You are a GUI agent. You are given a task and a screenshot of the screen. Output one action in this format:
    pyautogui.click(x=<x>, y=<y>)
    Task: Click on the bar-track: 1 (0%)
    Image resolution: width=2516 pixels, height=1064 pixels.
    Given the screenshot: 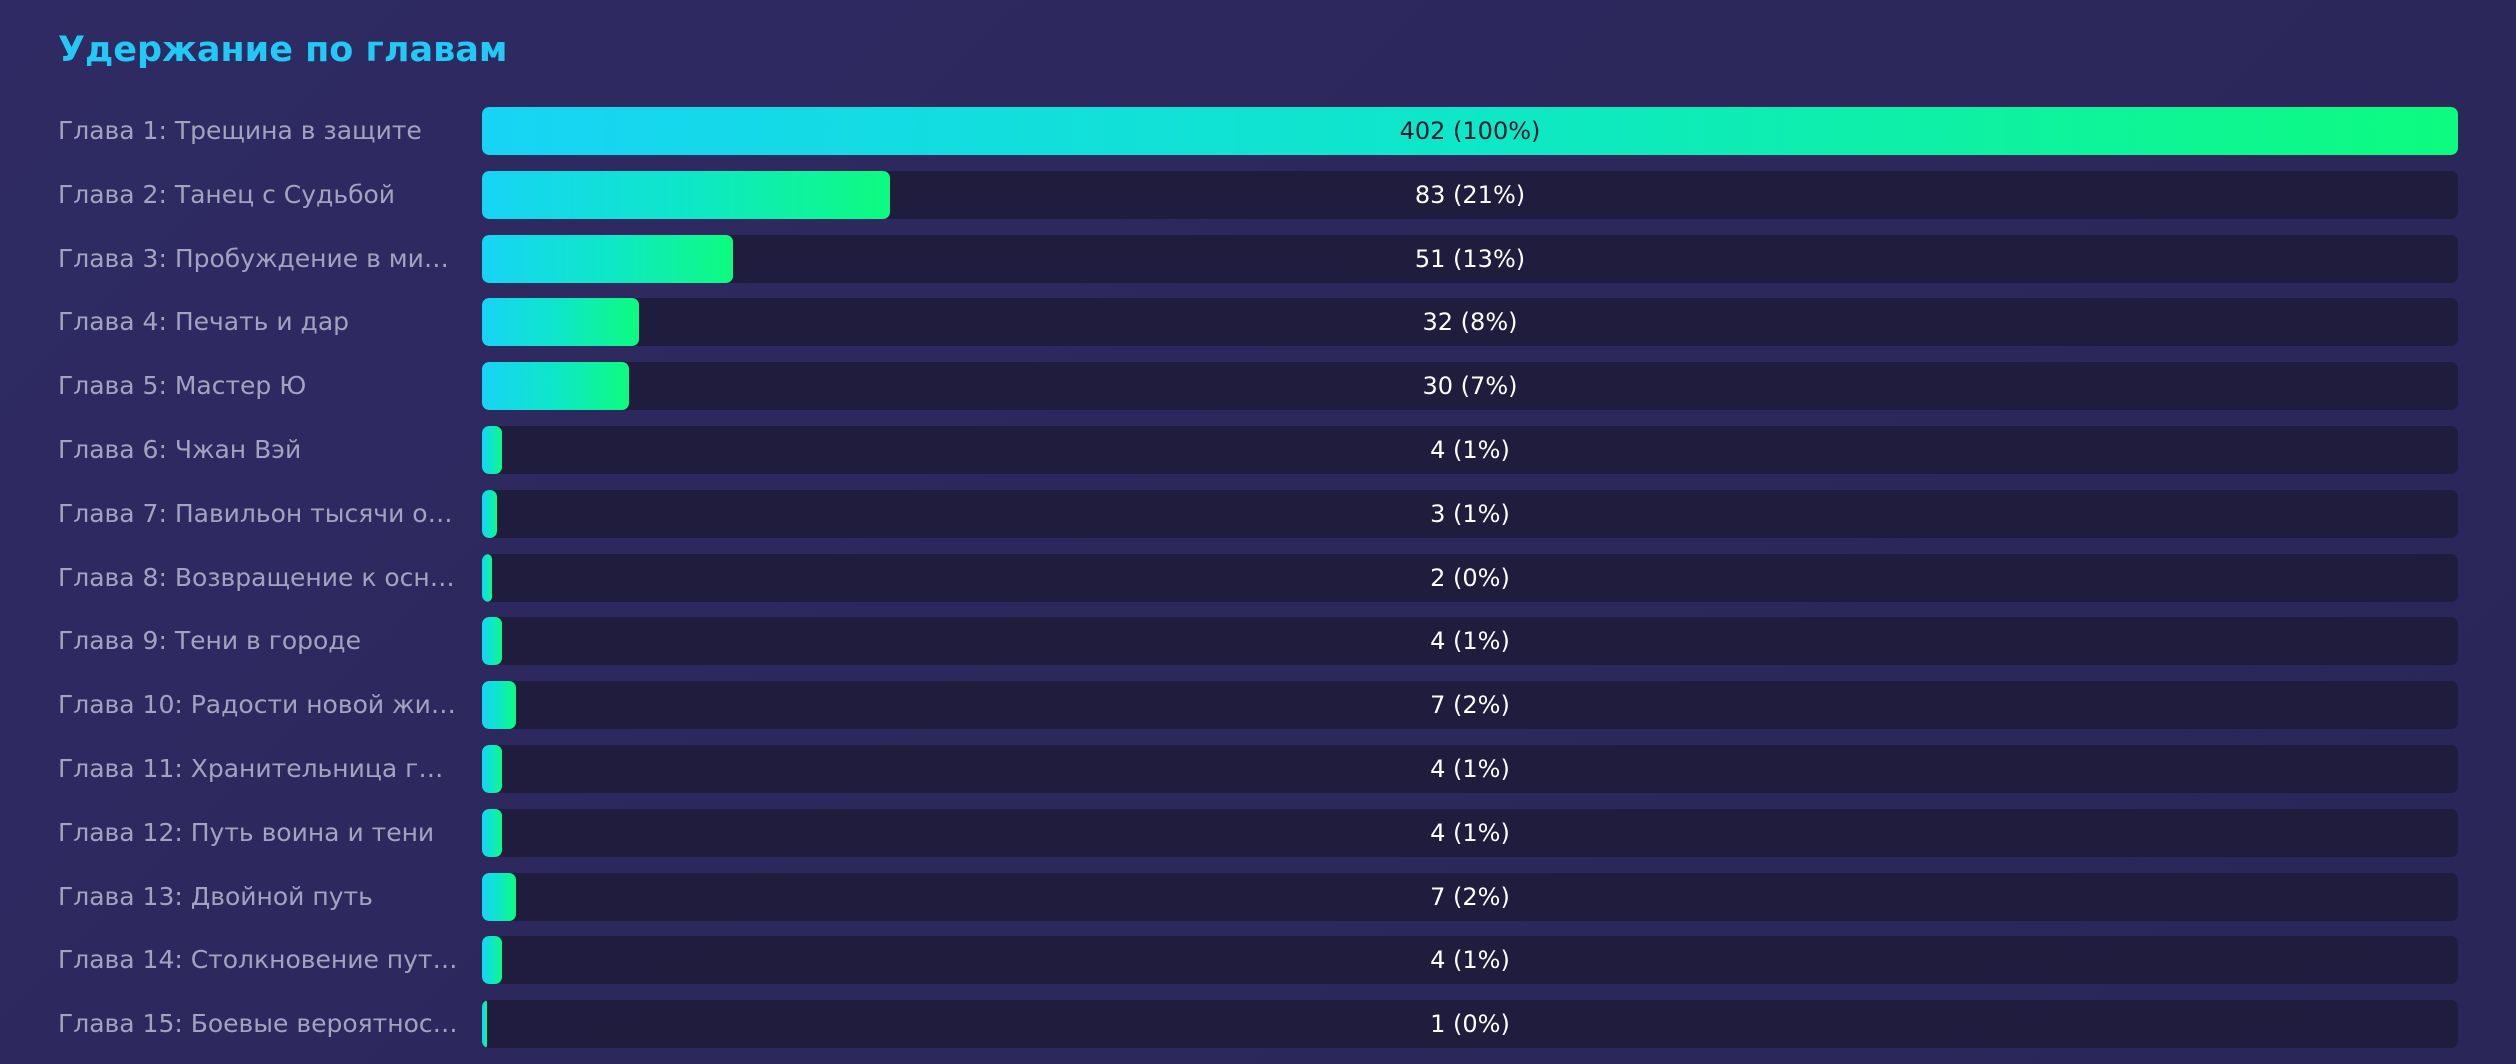 What is the action you would take?
    pyautogui.click(x=1470, y=1024)
    